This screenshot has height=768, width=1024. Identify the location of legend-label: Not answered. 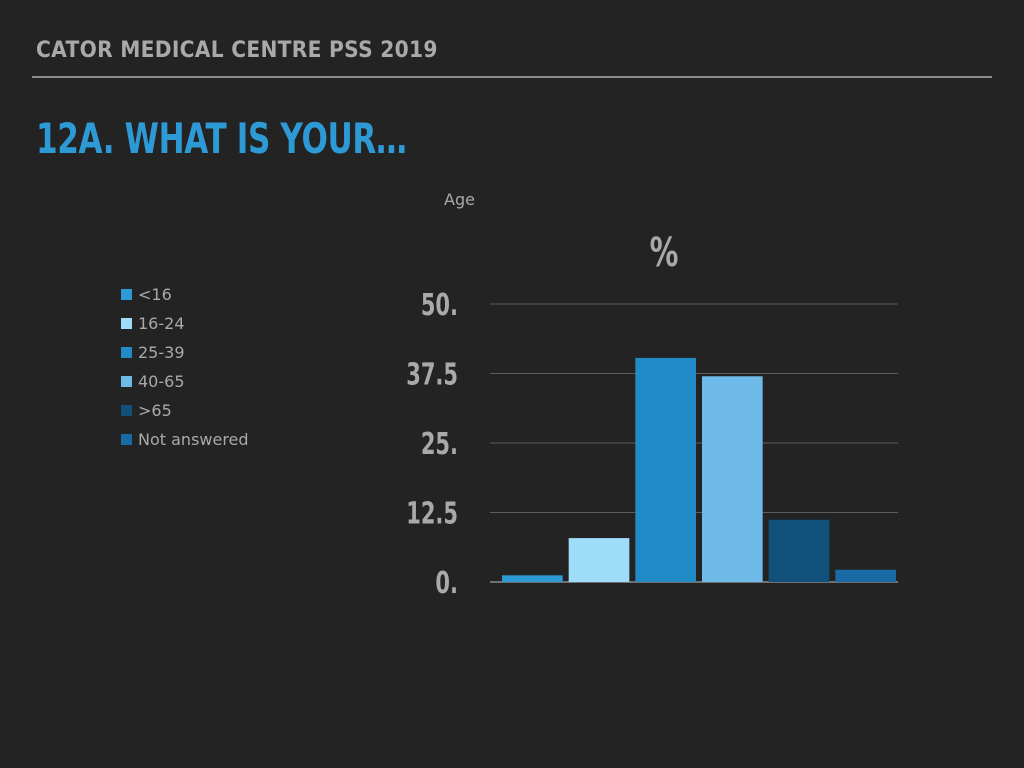
(193, 439).